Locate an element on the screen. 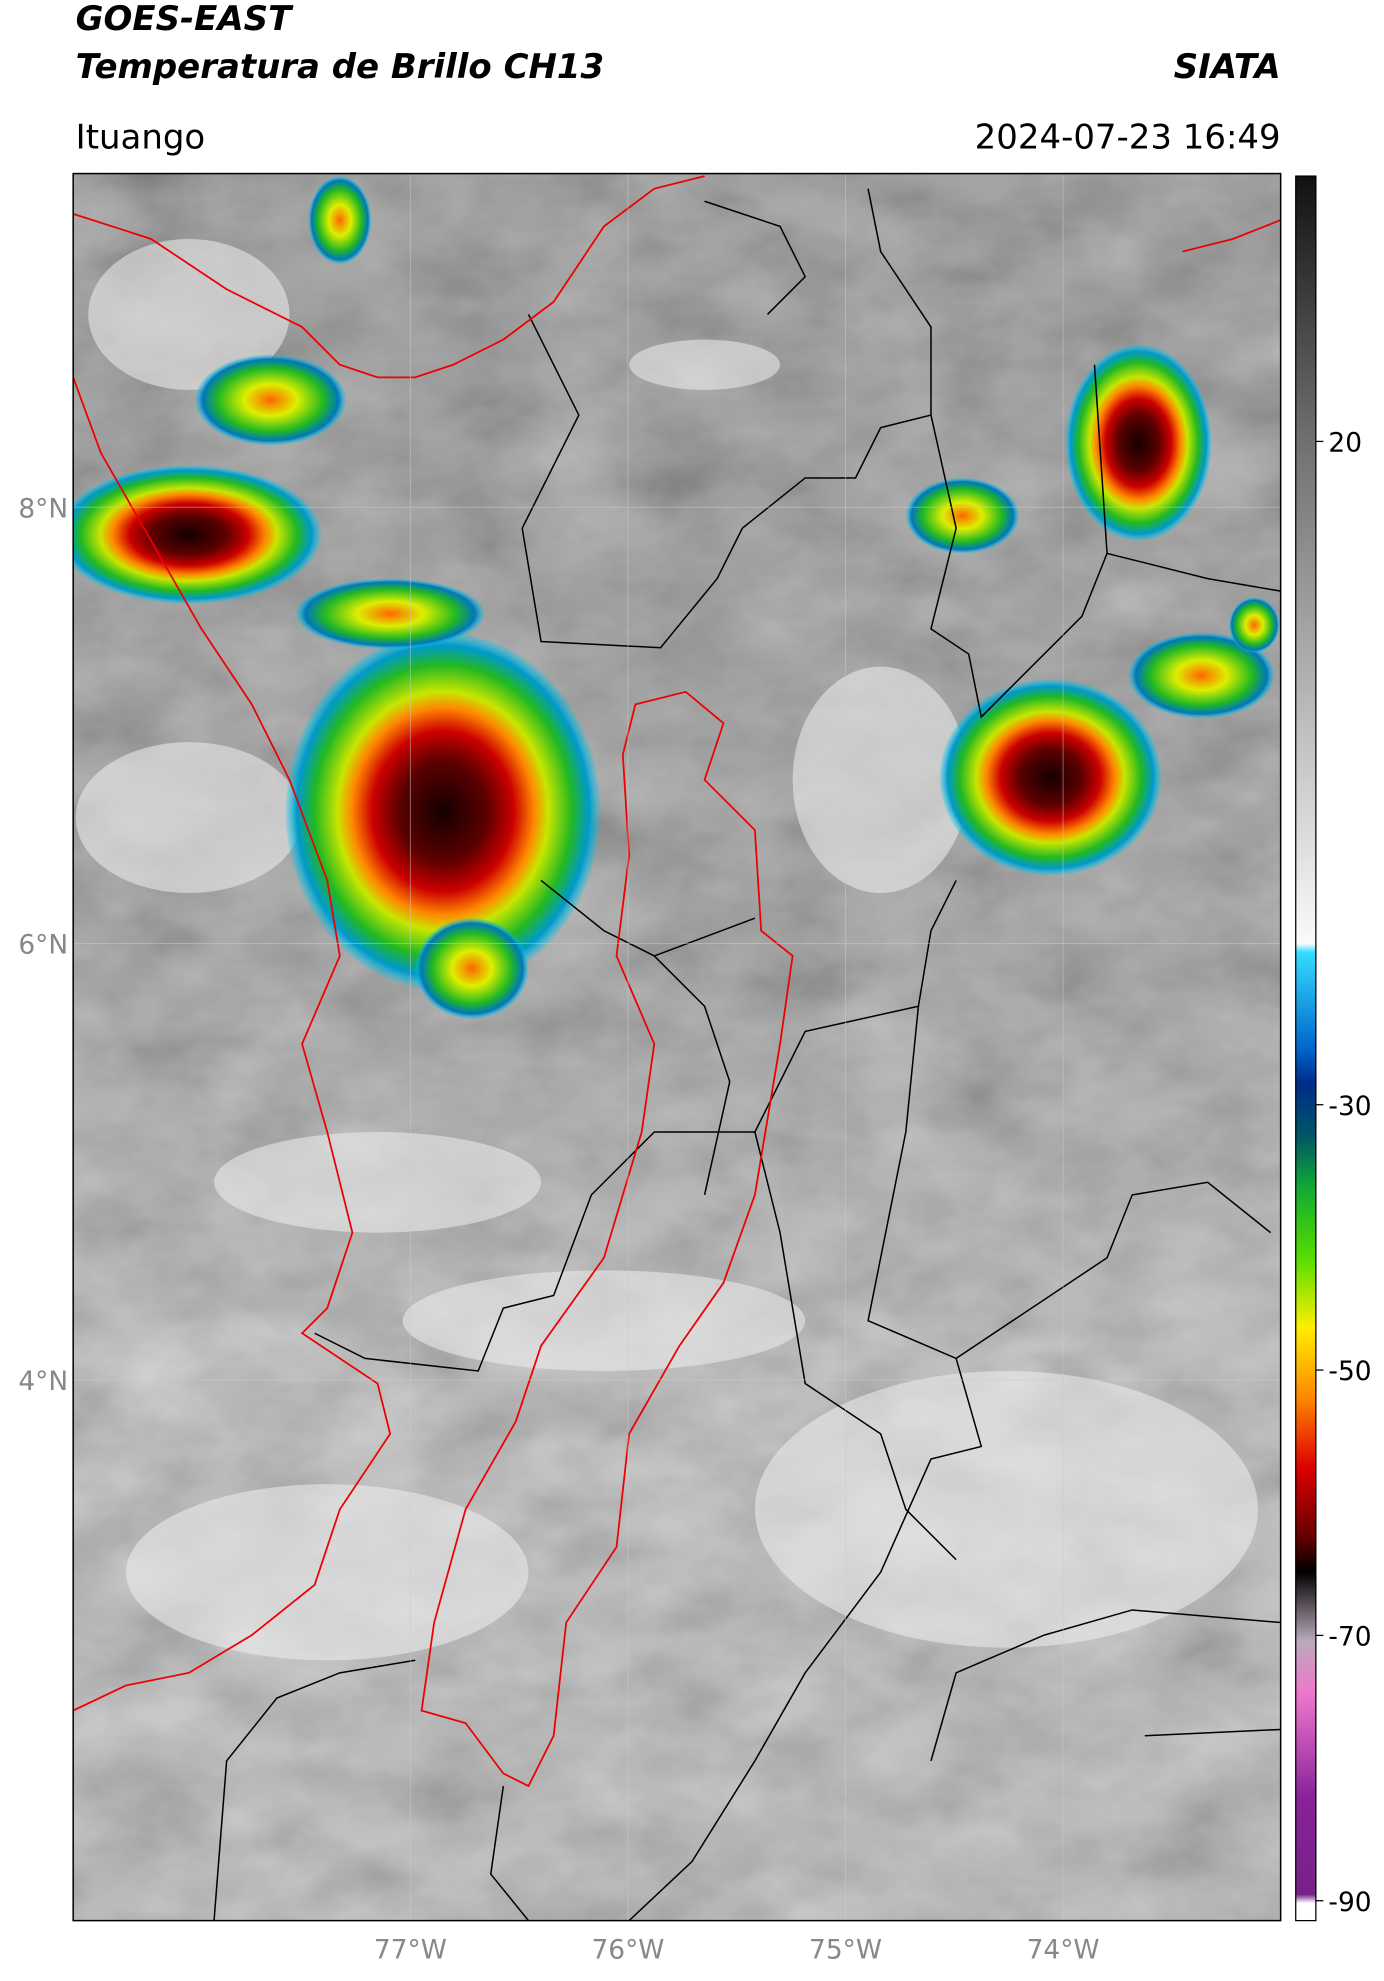  lon-tick-label: 74°W is located at coordinates (1063, 1949).